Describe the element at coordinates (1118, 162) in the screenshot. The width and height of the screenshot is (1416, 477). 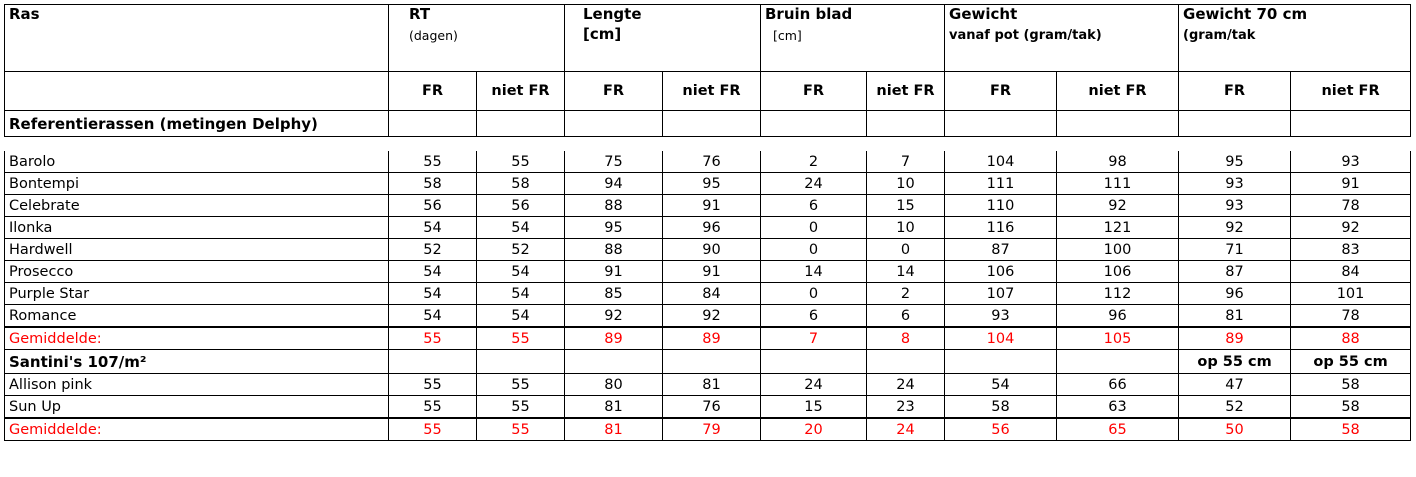
I see `table-cell: 98` at that location.